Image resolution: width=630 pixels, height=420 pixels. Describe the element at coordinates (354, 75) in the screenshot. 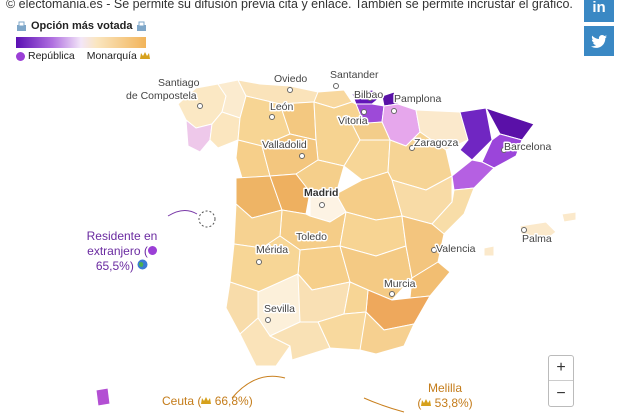

I see `city-label-santander: Santander` at that location.